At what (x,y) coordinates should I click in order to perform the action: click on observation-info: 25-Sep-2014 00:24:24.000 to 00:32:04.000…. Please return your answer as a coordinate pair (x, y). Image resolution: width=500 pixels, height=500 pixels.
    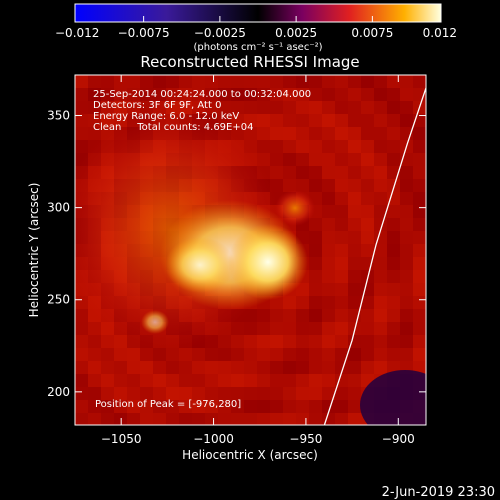
    Looking at the image, I should click on (202, 111).